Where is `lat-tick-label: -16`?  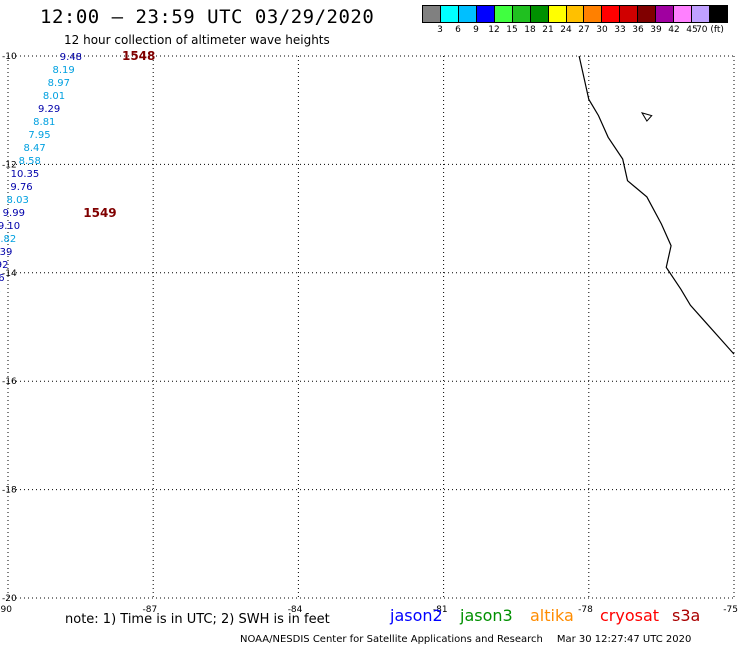 lat-tick-label: -16 is located at coordinates (9, 382).